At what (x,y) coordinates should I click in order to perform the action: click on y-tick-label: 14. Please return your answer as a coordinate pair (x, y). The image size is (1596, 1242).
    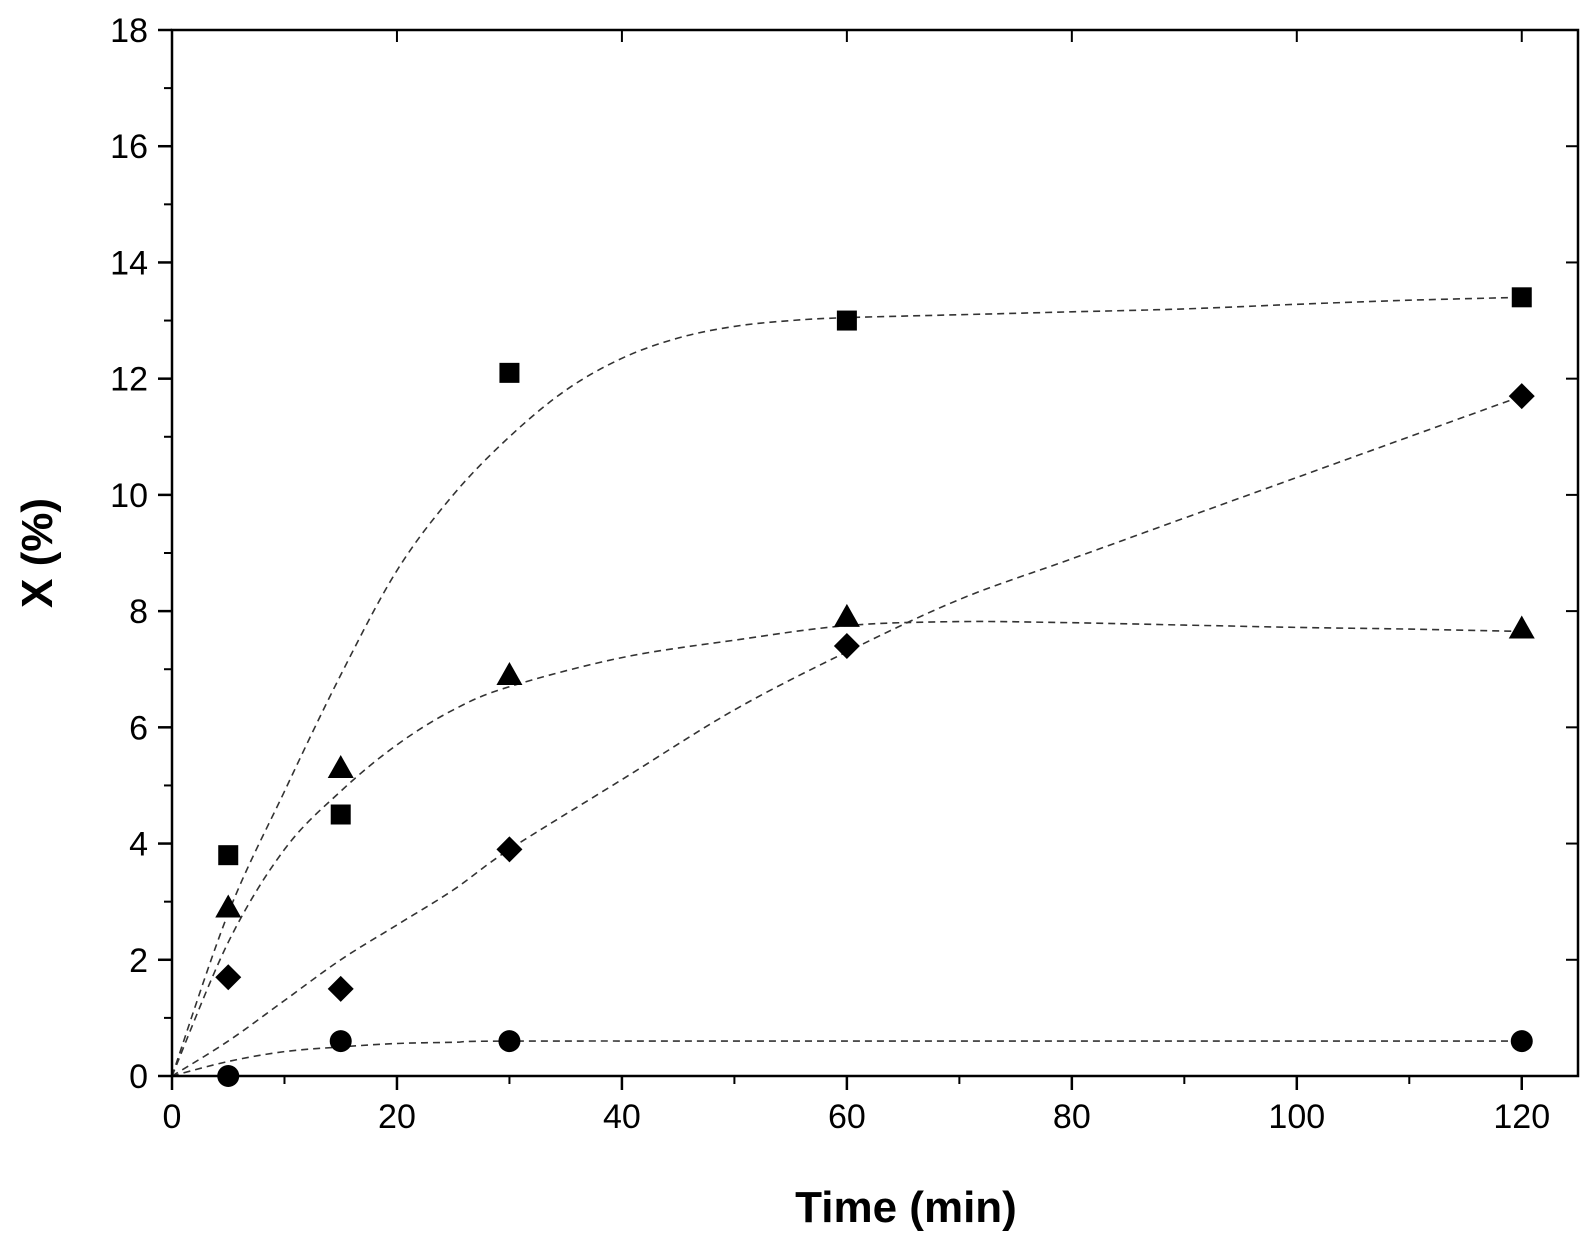
    Looking at the image, I should click on (129, 263).